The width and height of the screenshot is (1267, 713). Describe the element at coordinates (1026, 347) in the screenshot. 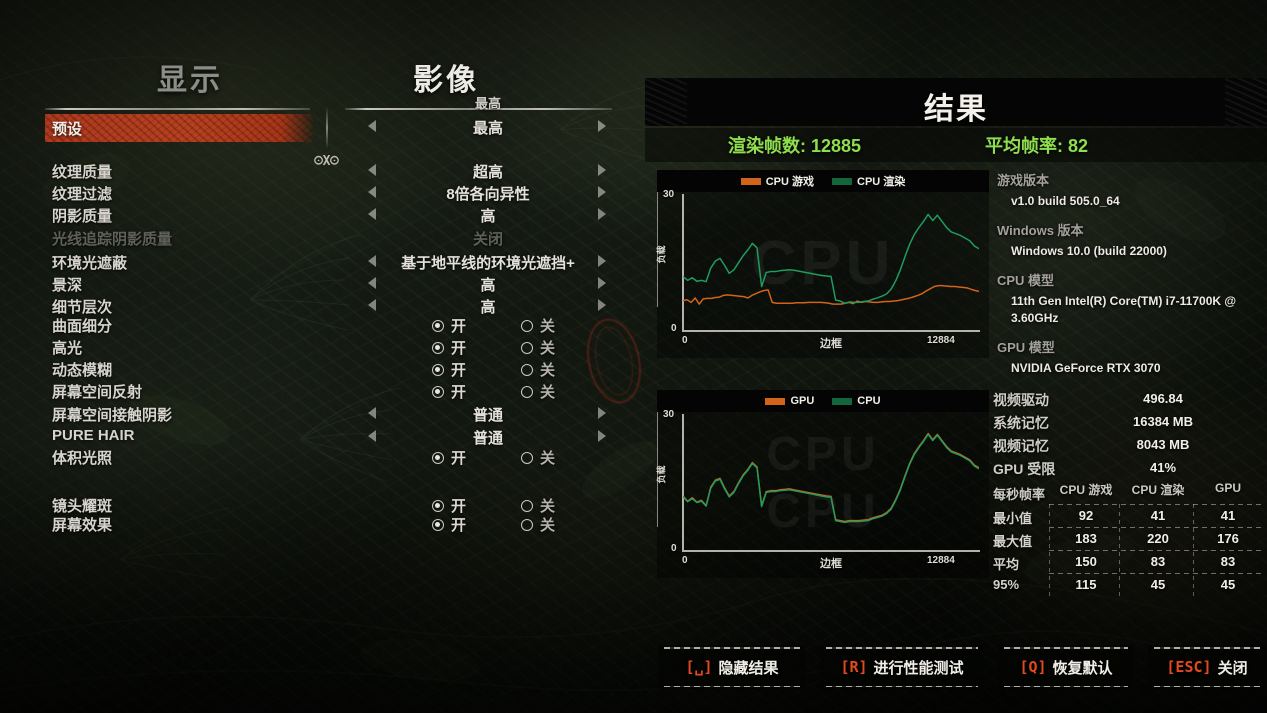

I see `system-info-key: GPU 模型` at that location.